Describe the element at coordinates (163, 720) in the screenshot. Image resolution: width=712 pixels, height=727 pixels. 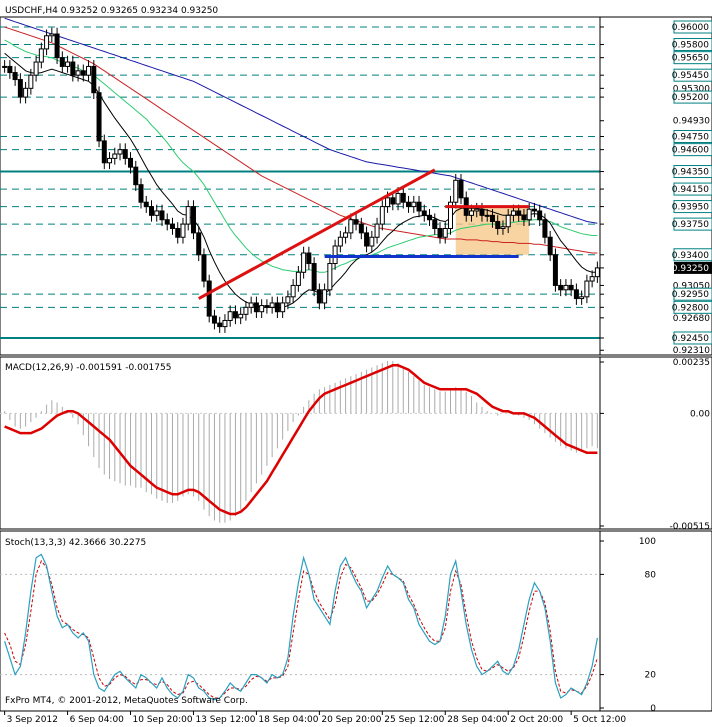
I see `time-tick-label: 10 Sep 20:00` at that location.